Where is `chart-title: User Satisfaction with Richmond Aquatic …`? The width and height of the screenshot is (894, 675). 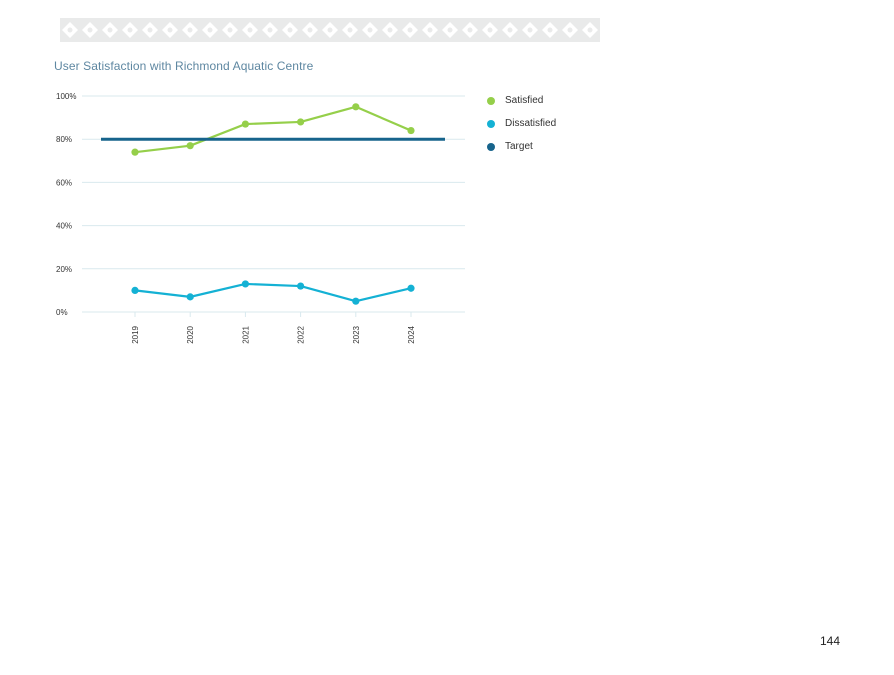 chart-title: User Satisfaction with Richmond Aquatic … is located at coordinates (184, 66).